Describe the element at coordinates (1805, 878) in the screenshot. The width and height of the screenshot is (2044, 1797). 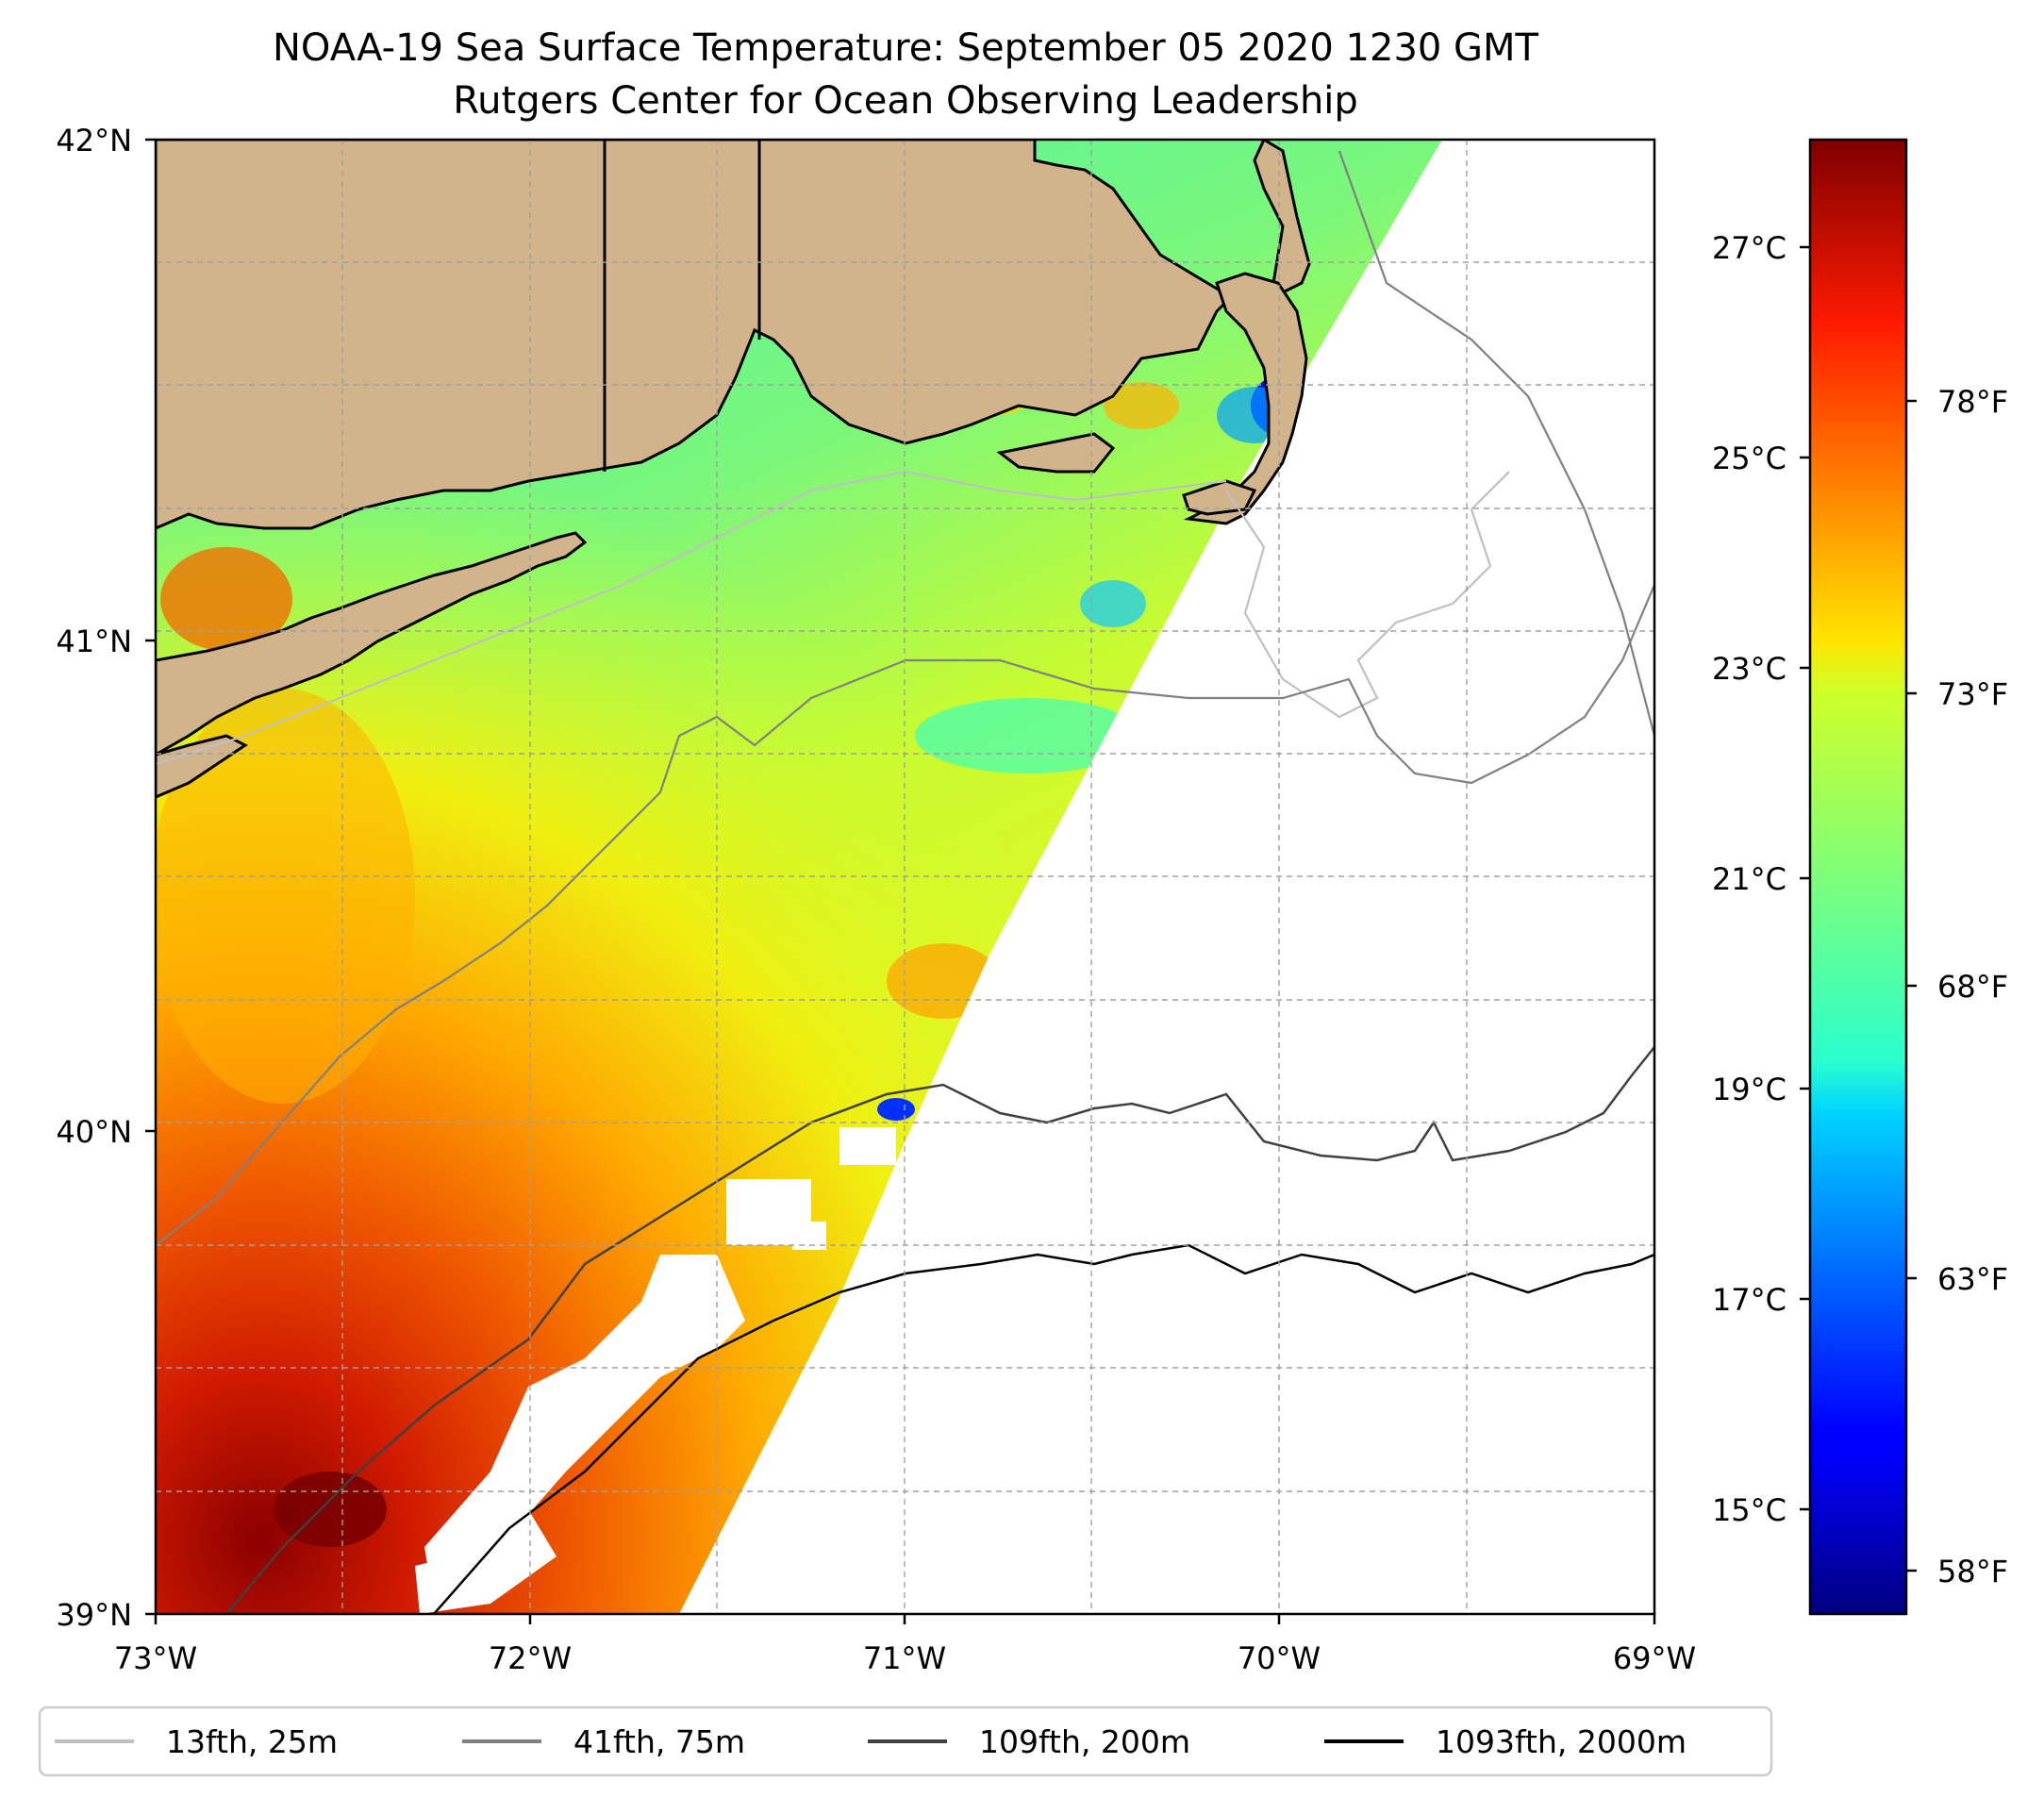
I see `colorbar-celsius-ticks` at that location.